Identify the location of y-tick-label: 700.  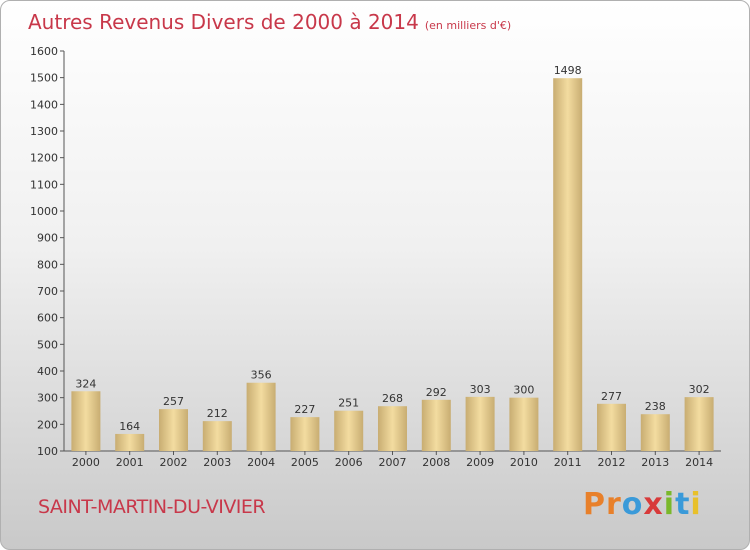
(47, 291).